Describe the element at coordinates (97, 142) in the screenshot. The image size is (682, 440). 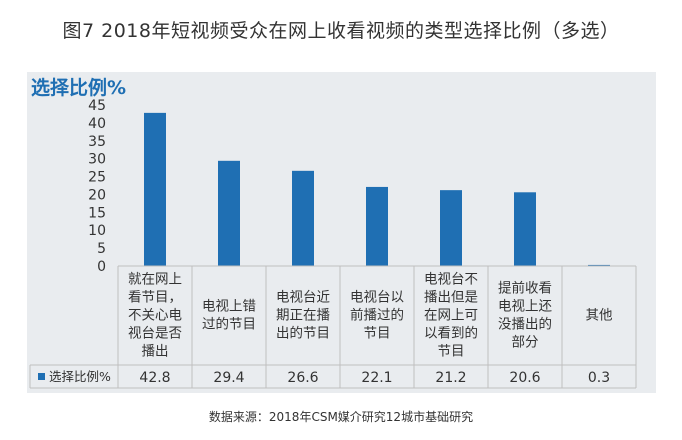
I see `y-tick-label: 35` at that location.